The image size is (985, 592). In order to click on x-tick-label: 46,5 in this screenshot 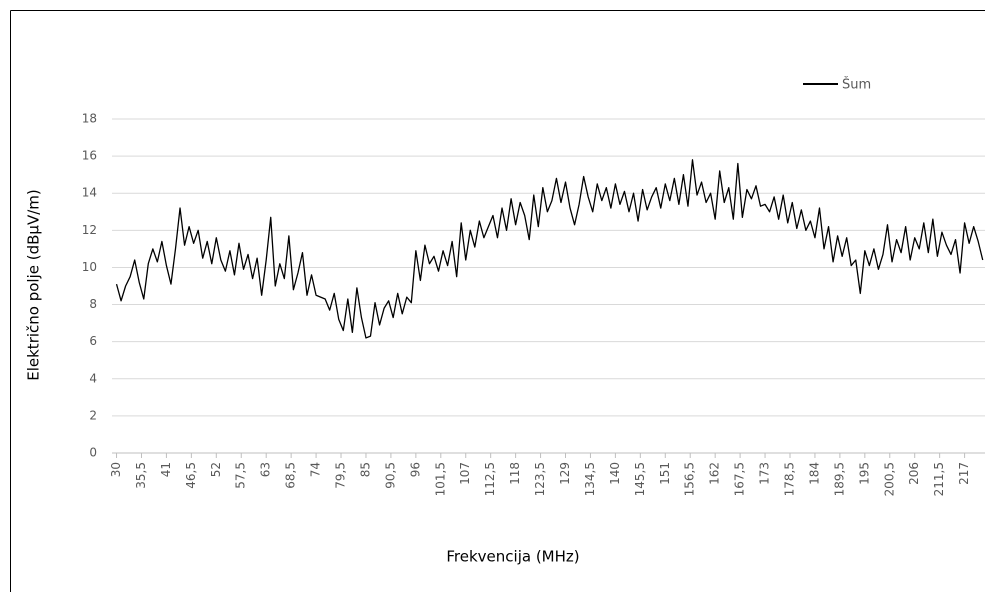, I will do `click(191, 475)`.